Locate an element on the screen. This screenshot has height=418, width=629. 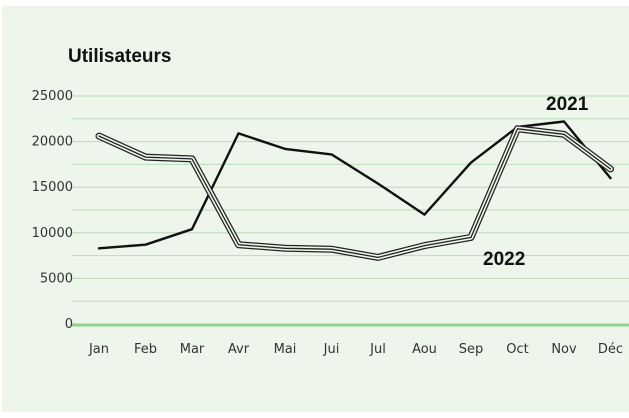
series-label-2022: 2022 is located at coordinates (504, 259).